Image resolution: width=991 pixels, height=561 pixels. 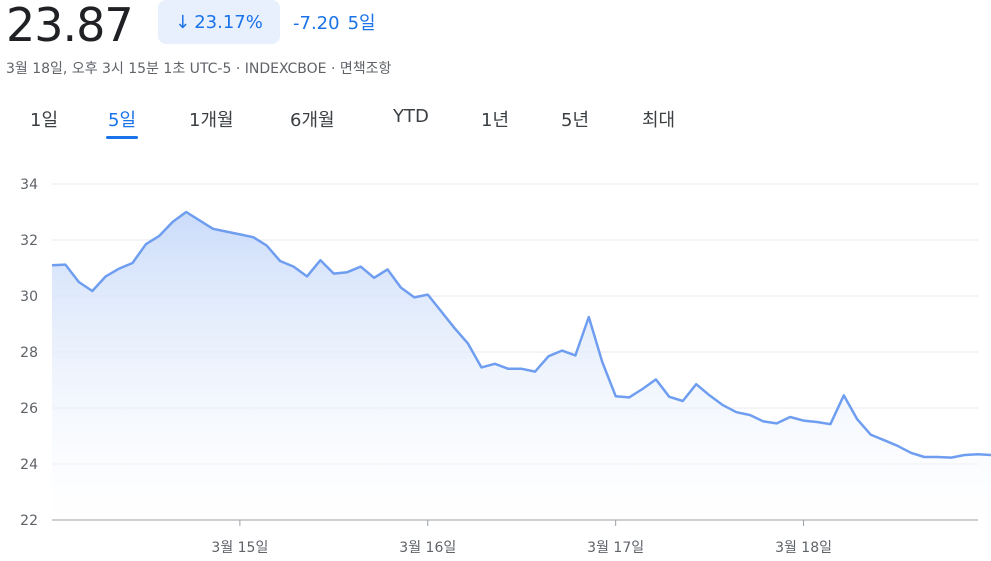 I want to click on y-tick-label: 22, so click(x=29, y=521).